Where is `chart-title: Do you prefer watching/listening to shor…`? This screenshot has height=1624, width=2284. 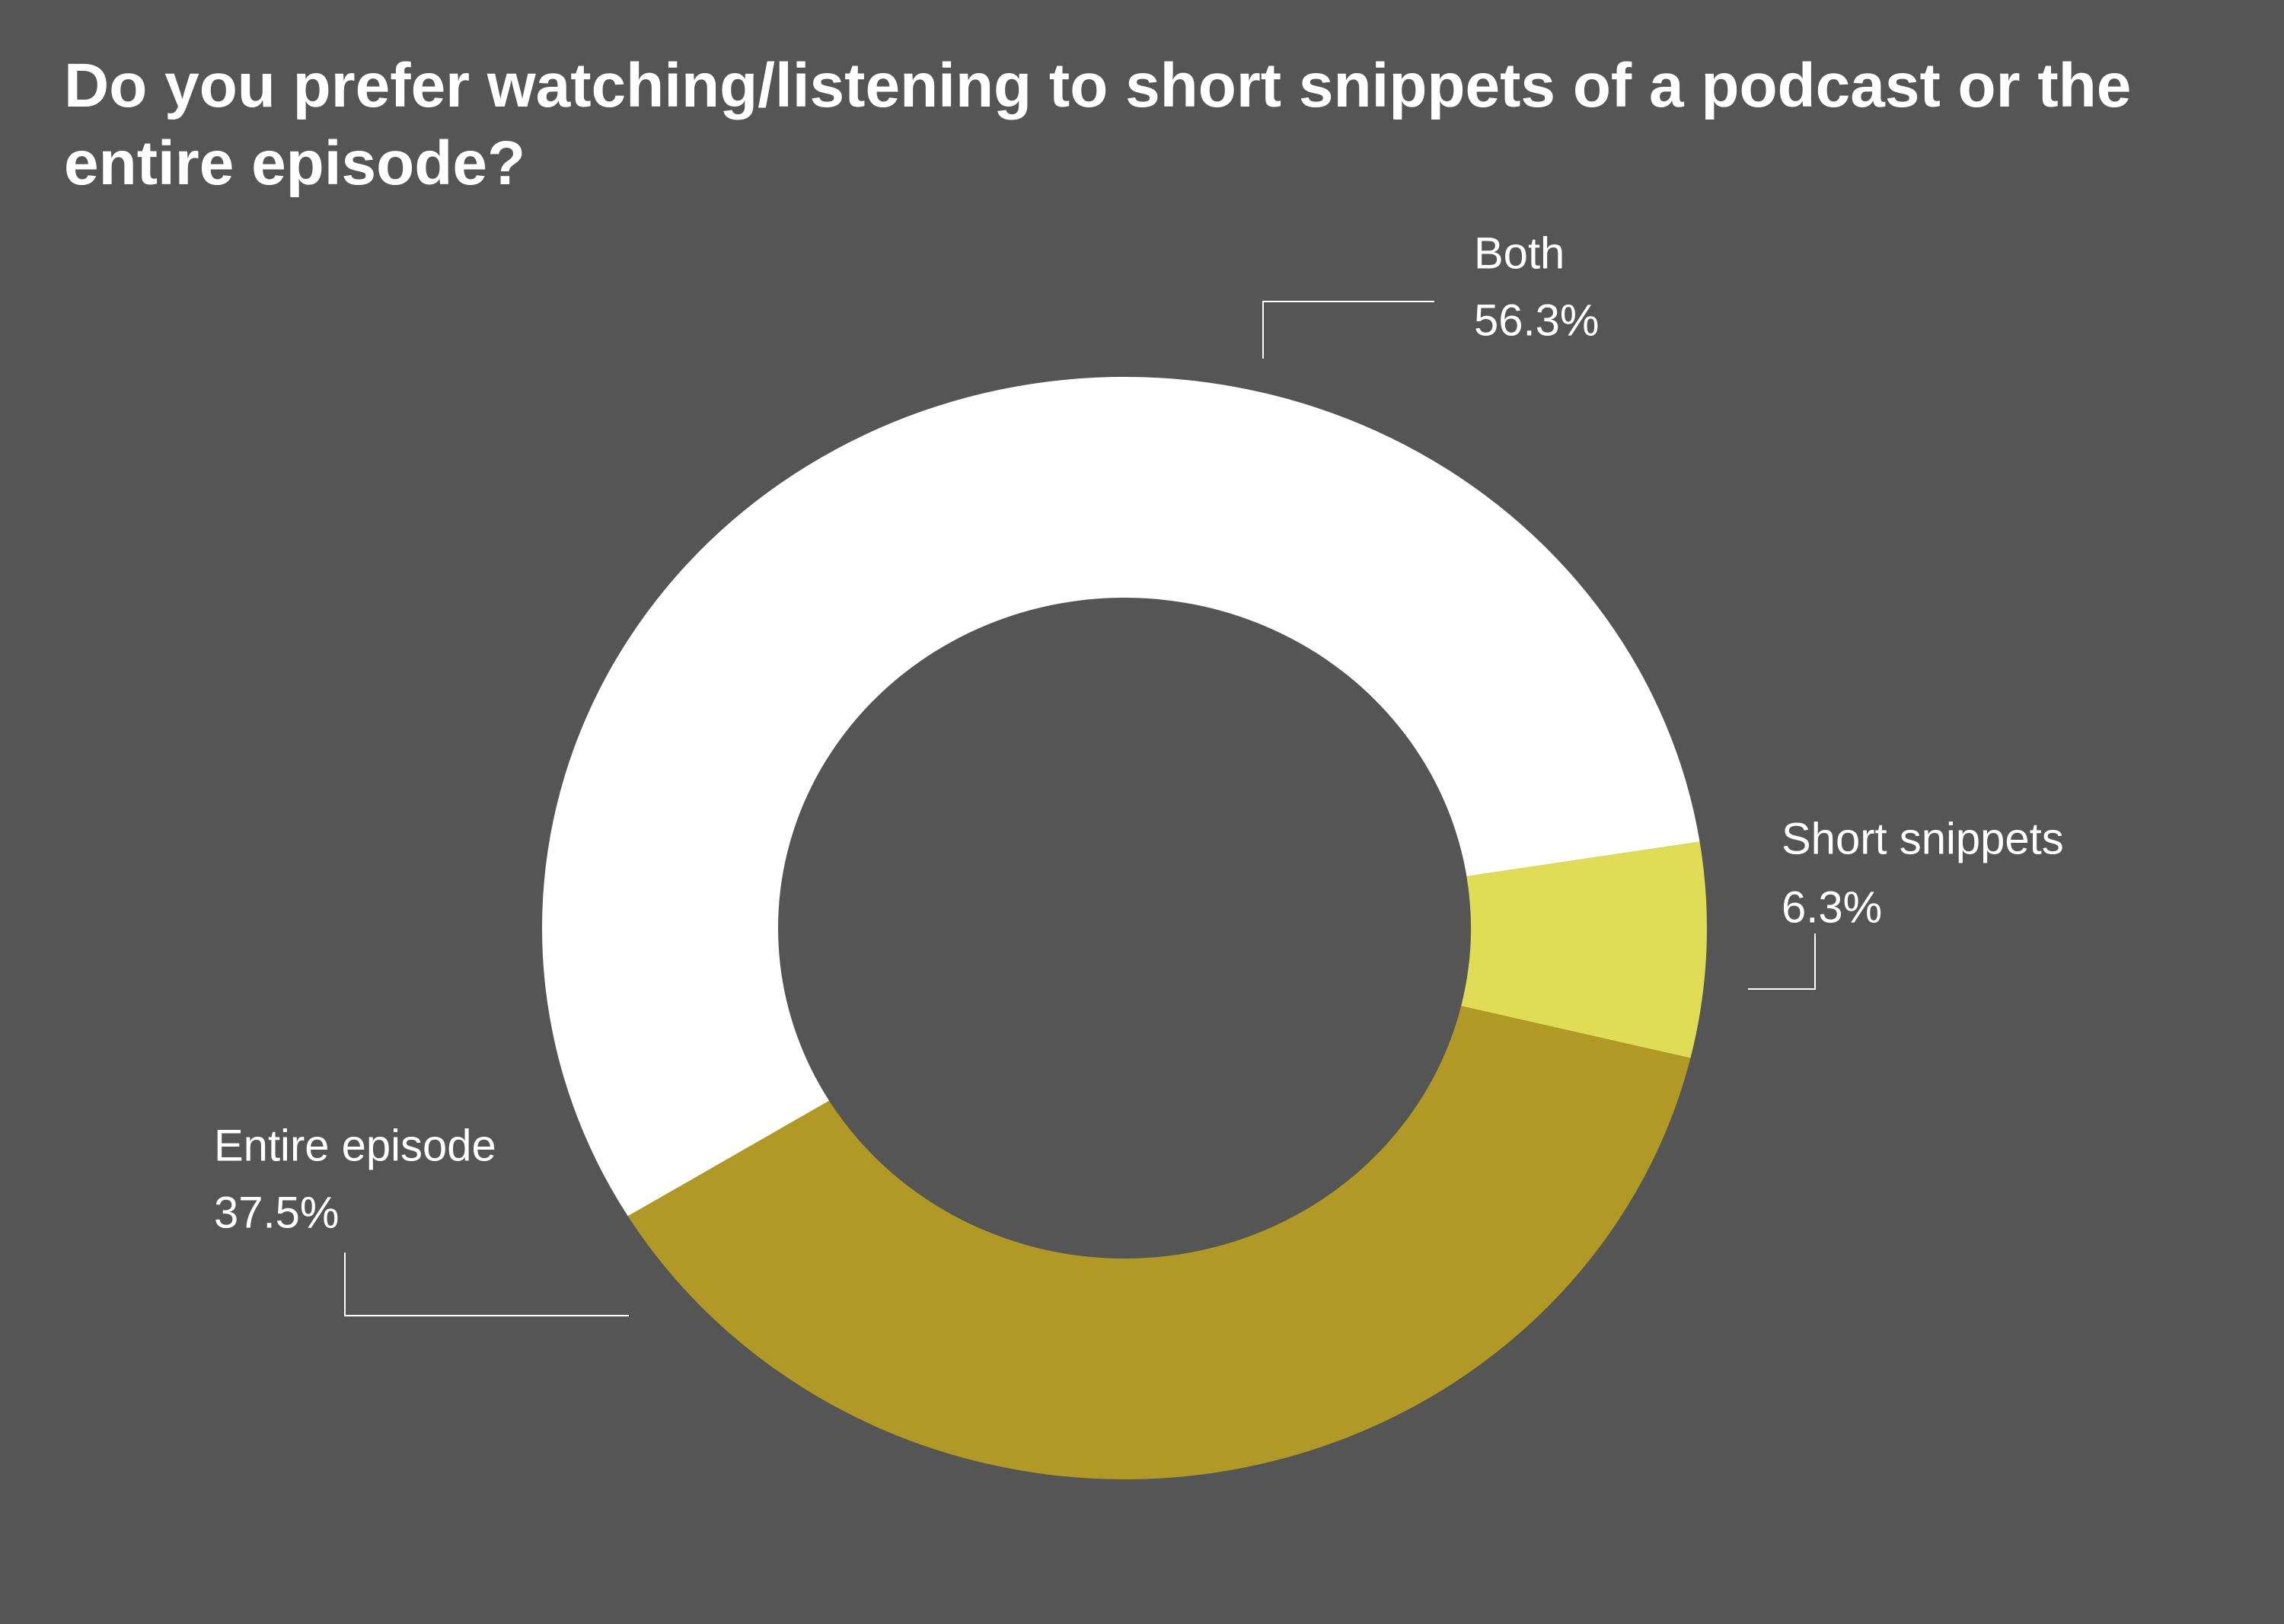 chart-title: Do you prefer watching/listening to shor… is located at coordinates (1098, 124).